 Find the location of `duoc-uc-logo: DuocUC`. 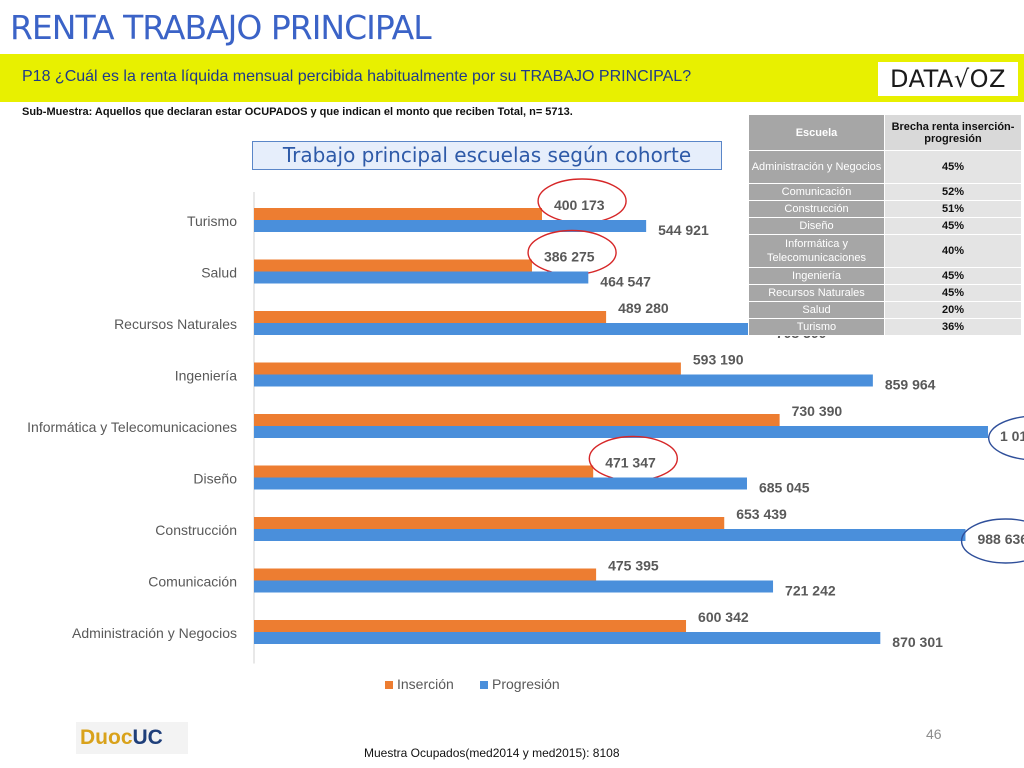

duoc-uc-logo: DuocUC is located at coordinates (132, 738).